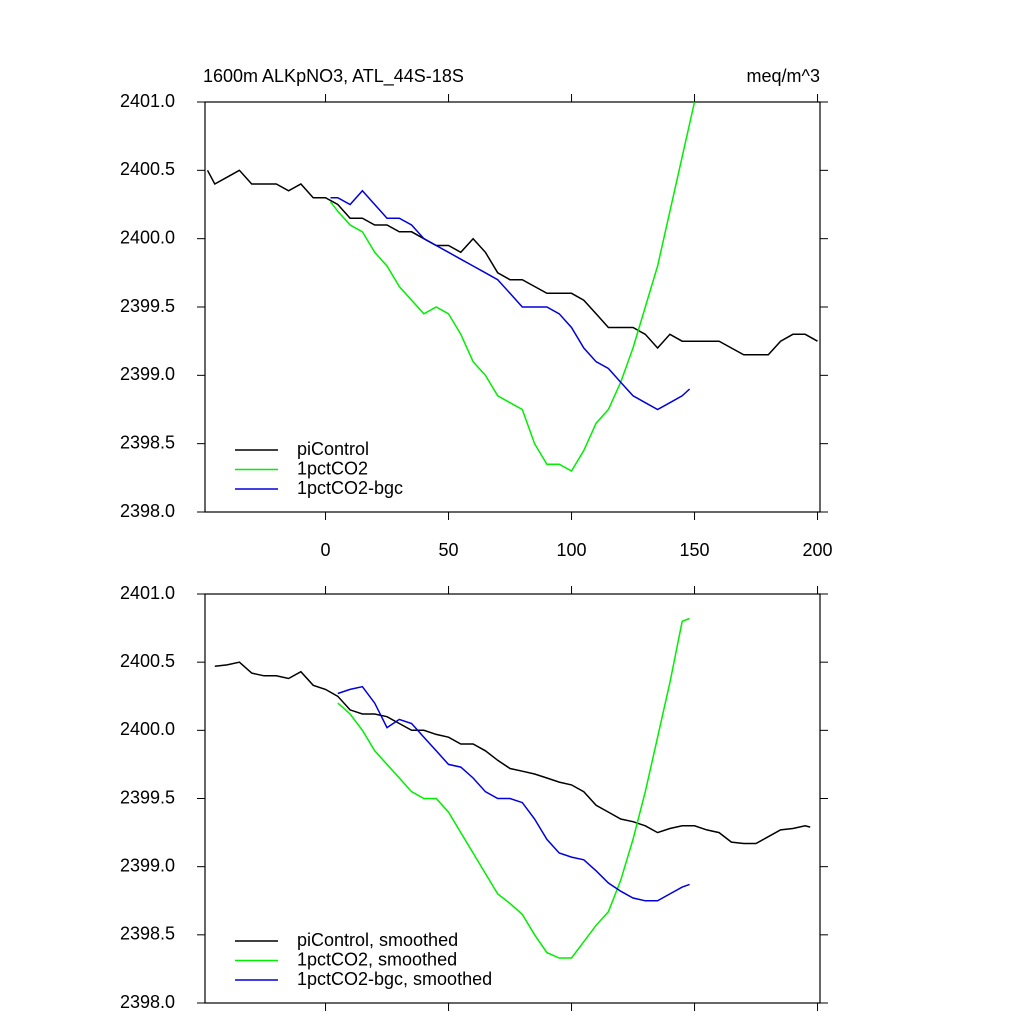 The image size is (1024, 1024). Describe the element at coordinates (818, 550) in the screenshot. I see `x-tick-label: 200` at that location.